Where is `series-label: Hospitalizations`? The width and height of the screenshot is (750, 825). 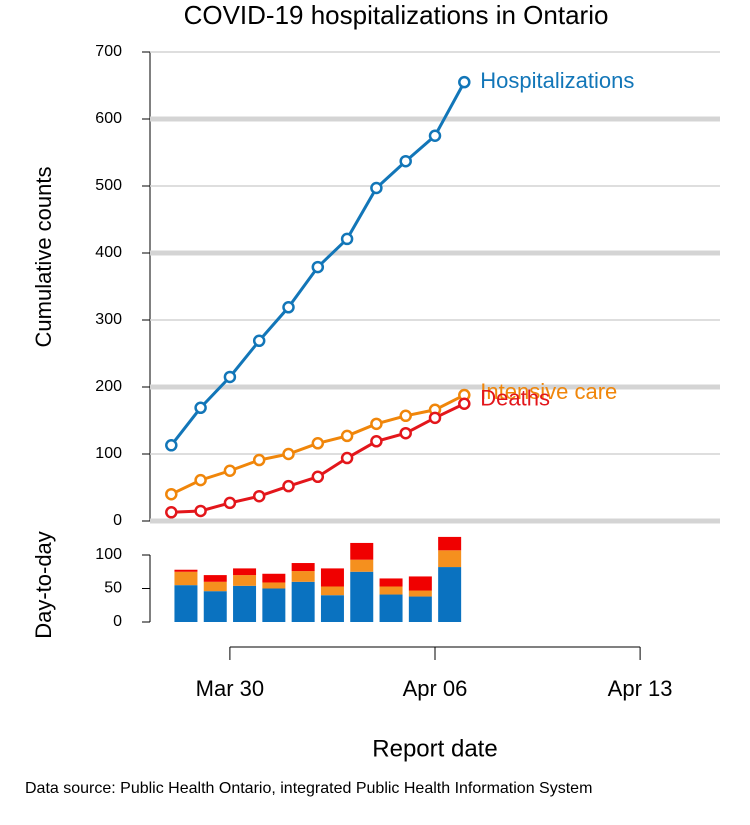 series-label: Hospitalizations is located at coordinates (557, 80).